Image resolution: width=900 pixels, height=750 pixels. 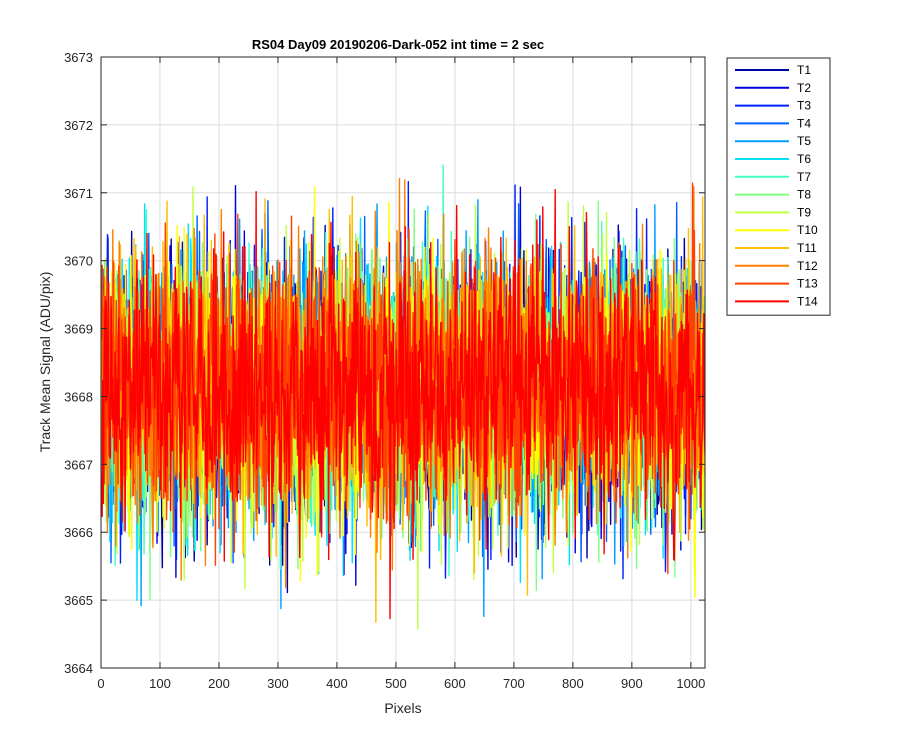 I want to click on legend-label-T5: T5, so click(x=804, y=141).